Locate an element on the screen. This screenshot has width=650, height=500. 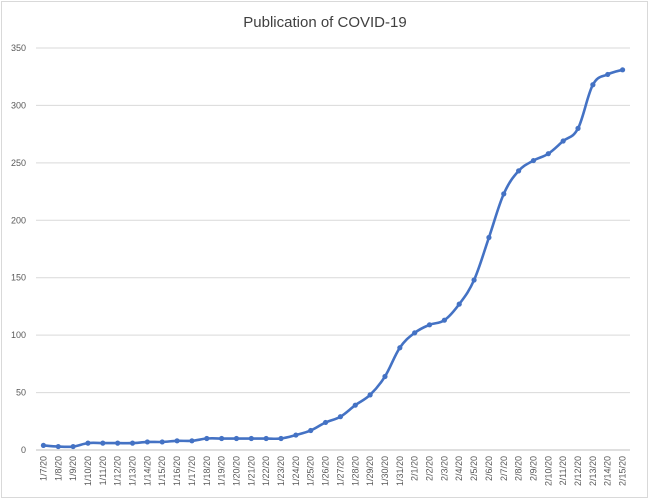
x-tick-label: 1/29/20 is located at coordinates (370, 471).